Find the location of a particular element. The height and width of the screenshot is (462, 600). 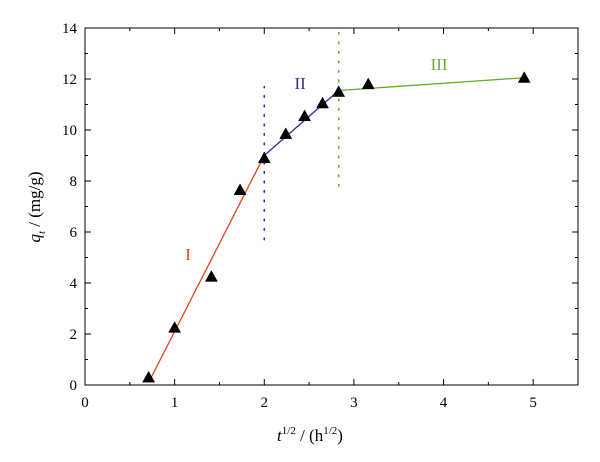

x-tick-label: 1 is located at coordinates (175, 403).